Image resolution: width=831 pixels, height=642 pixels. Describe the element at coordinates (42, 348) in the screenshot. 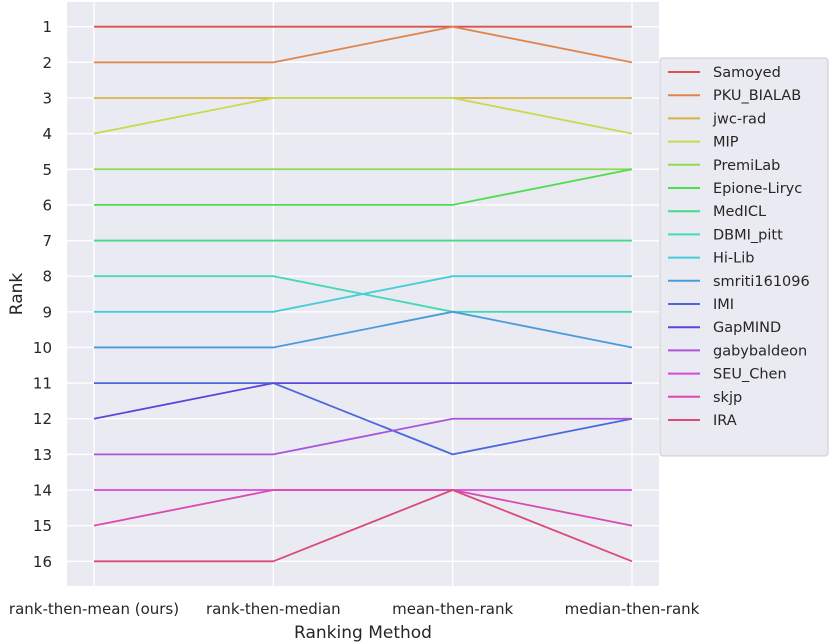

I see `y-tick-label: 10` at that location.